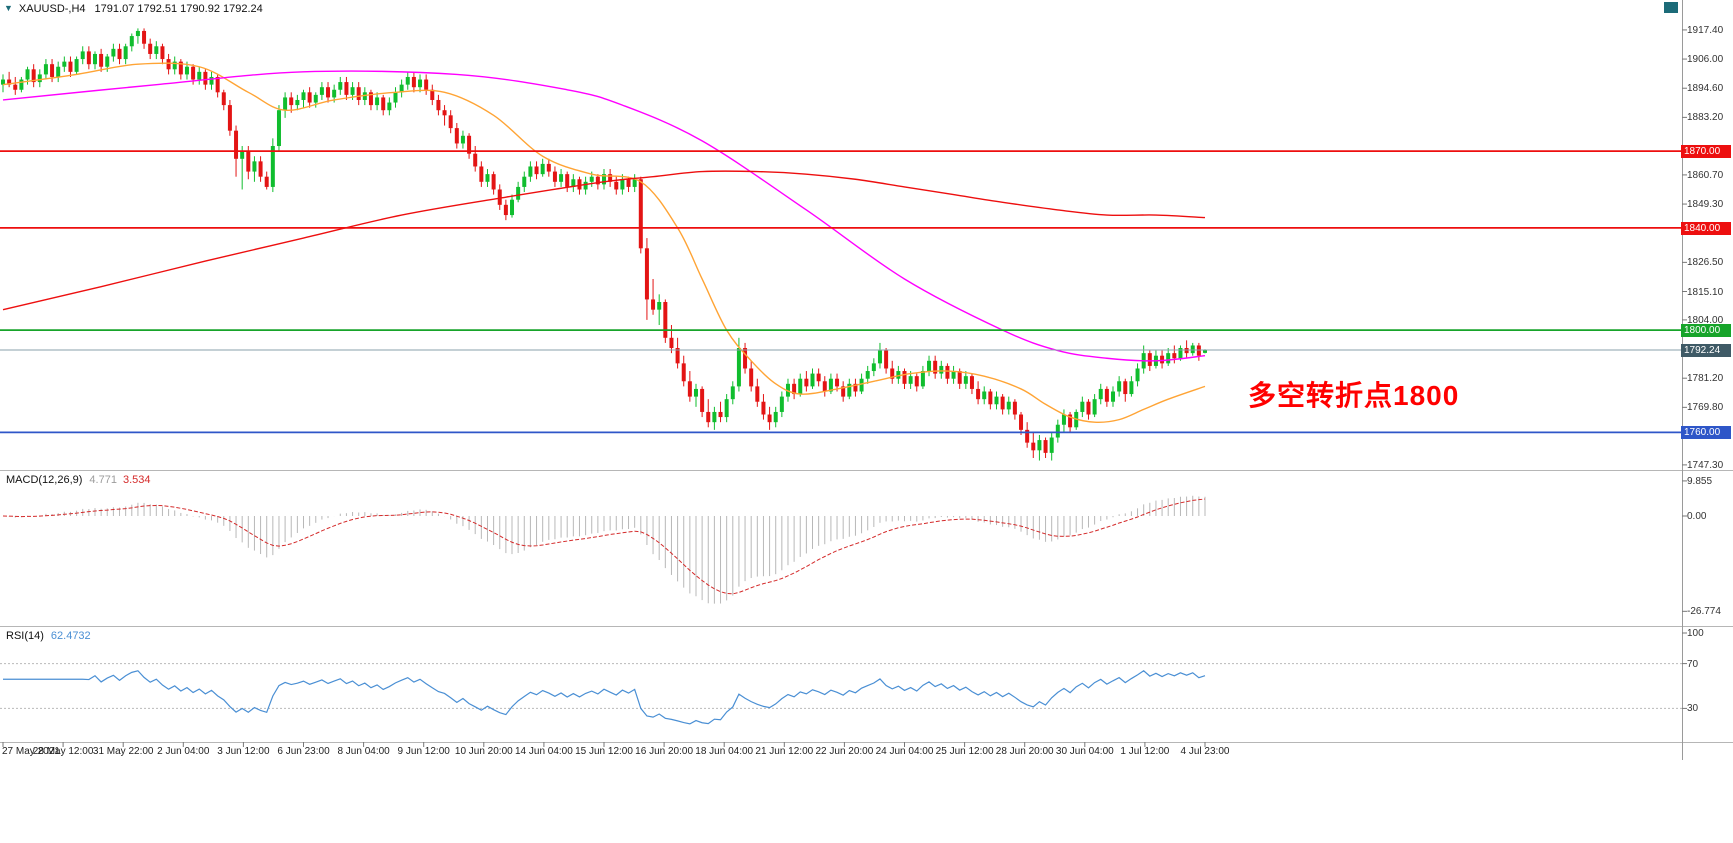 Image resolution: width=1733 pixels, height=843 pixels. Describe the element at coordinates (123, 751) in the screenshot. I see `time-axis-label: 31 May 22:00` at that location.